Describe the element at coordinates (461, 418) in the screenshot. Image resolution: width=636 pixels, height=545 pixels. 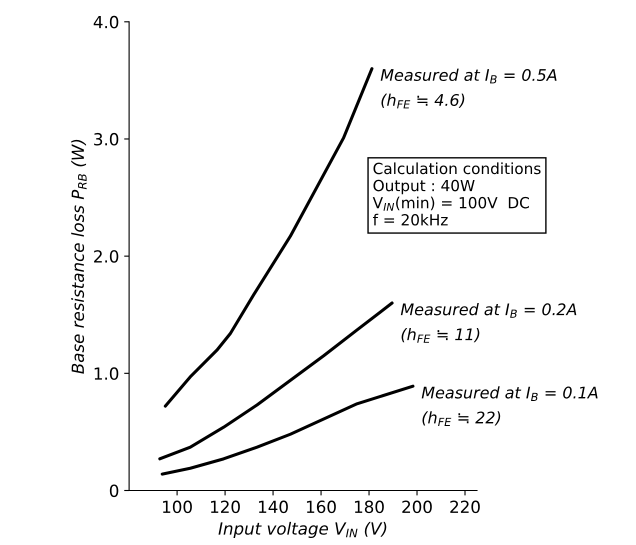
I see `annotation: (h$_{FE}$ ≒ 22)` at that location.